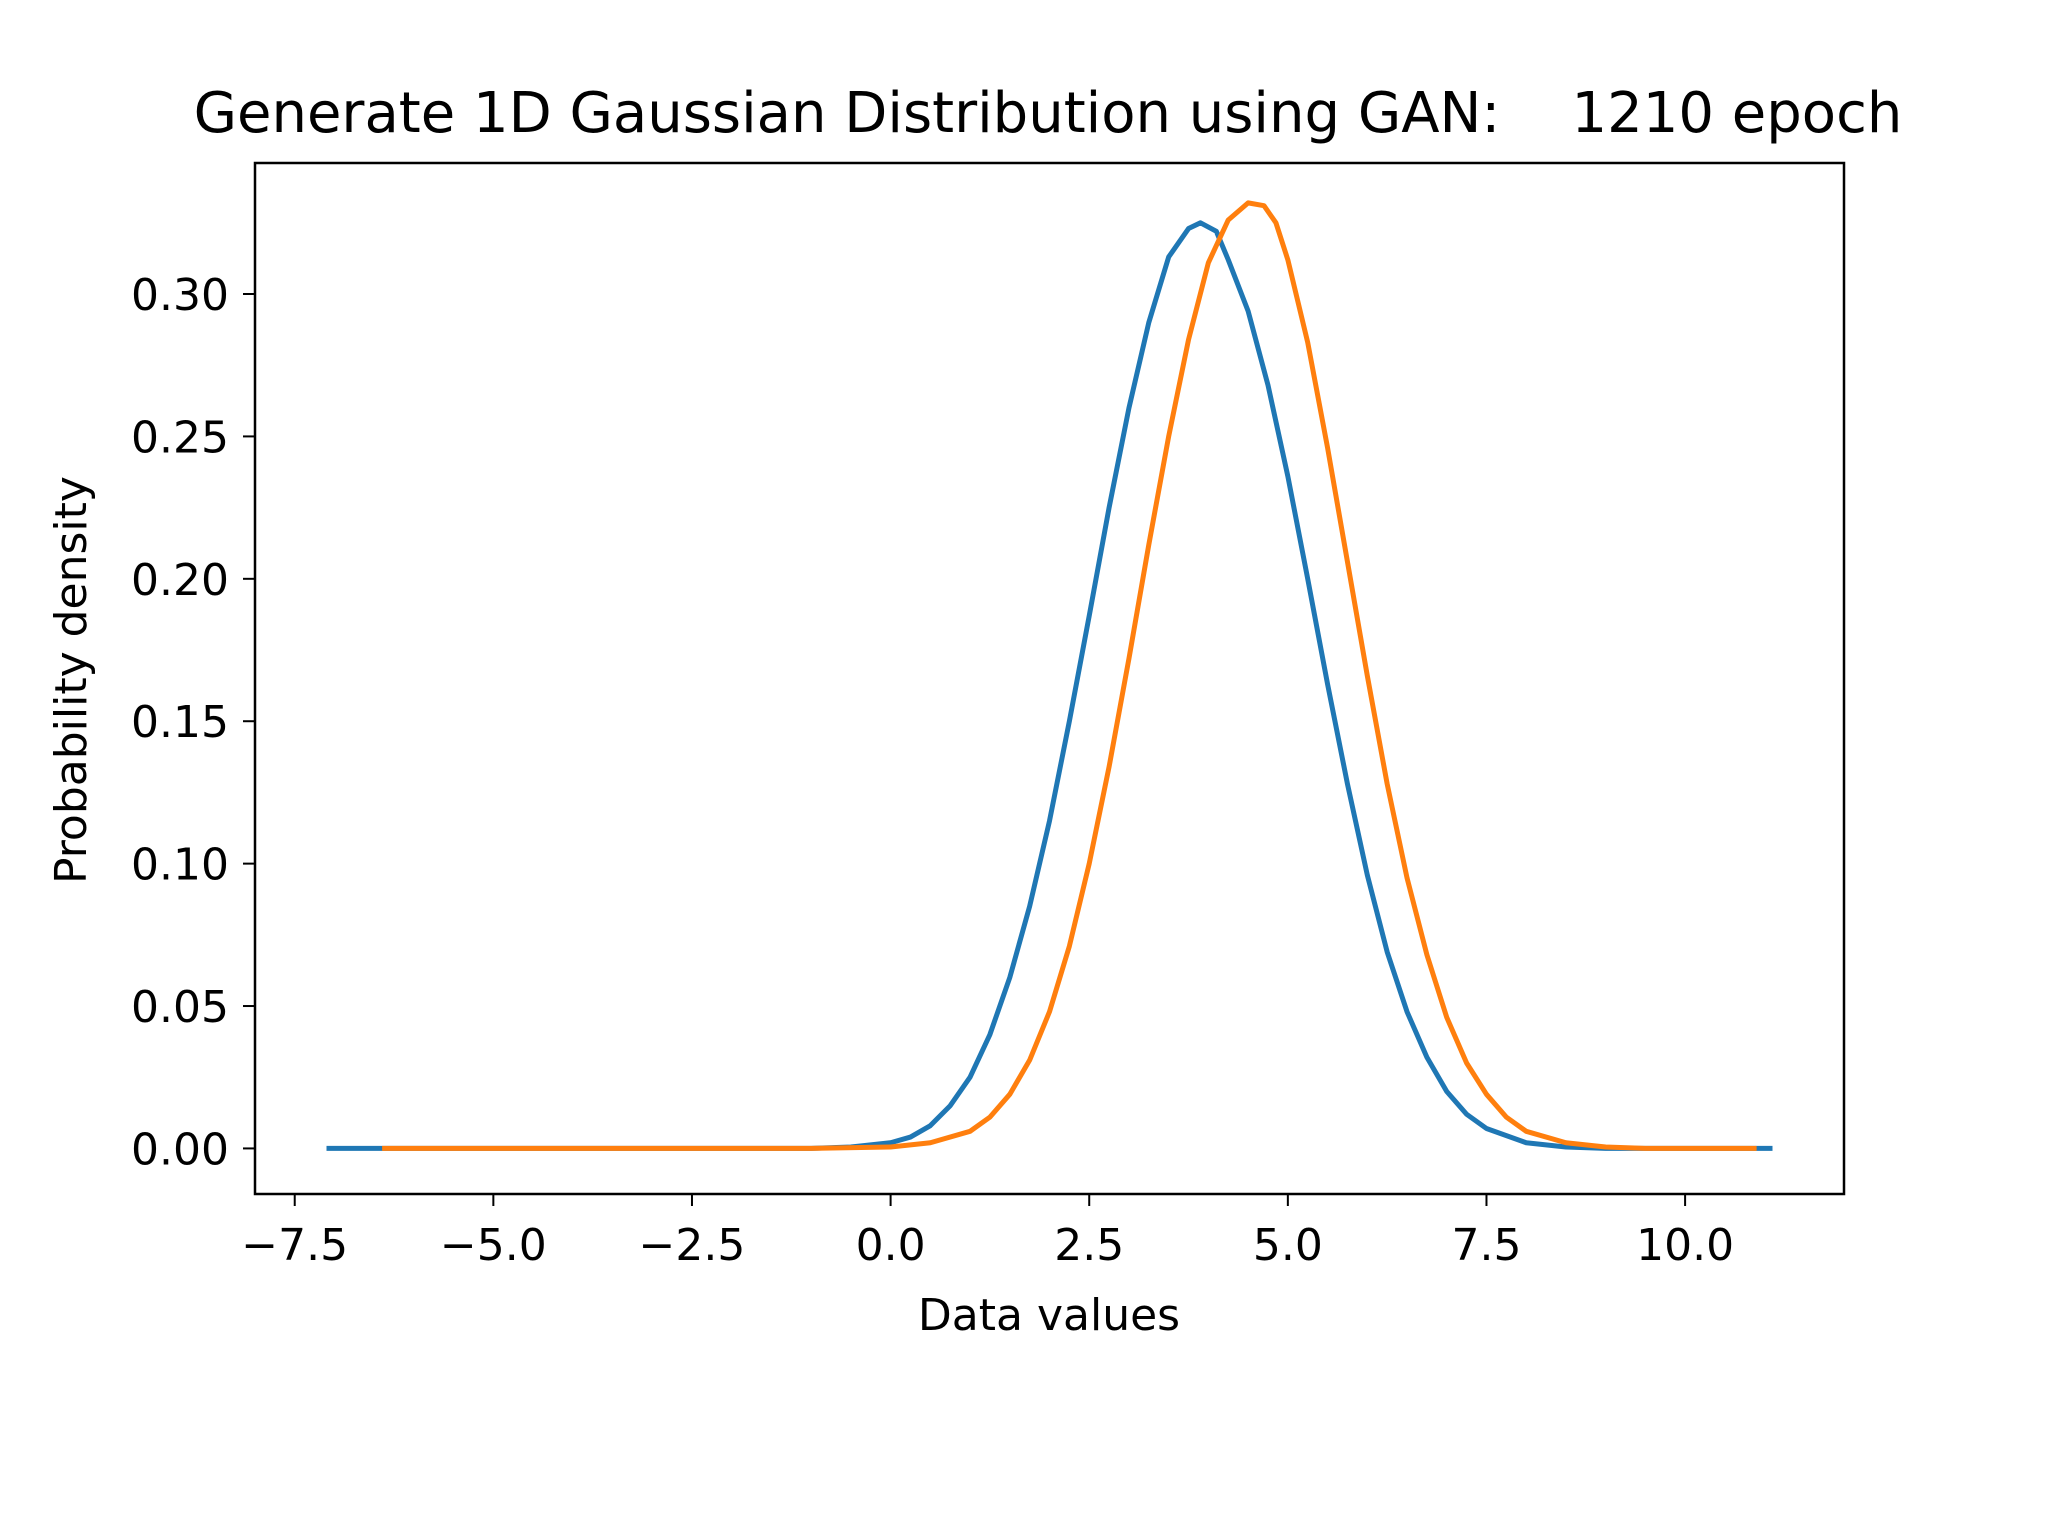 Image resolution: width=2048 pixels, height=1536 pixels. What do you see at coordinates (71, 680) in the screenshot?
I see `y-axis-label: Probability density` at bounding box center [71, 680].